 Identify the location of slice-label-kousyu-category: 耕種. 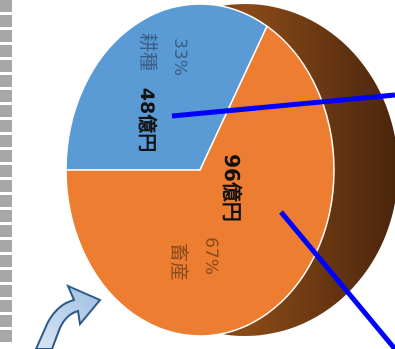
(148, 52).